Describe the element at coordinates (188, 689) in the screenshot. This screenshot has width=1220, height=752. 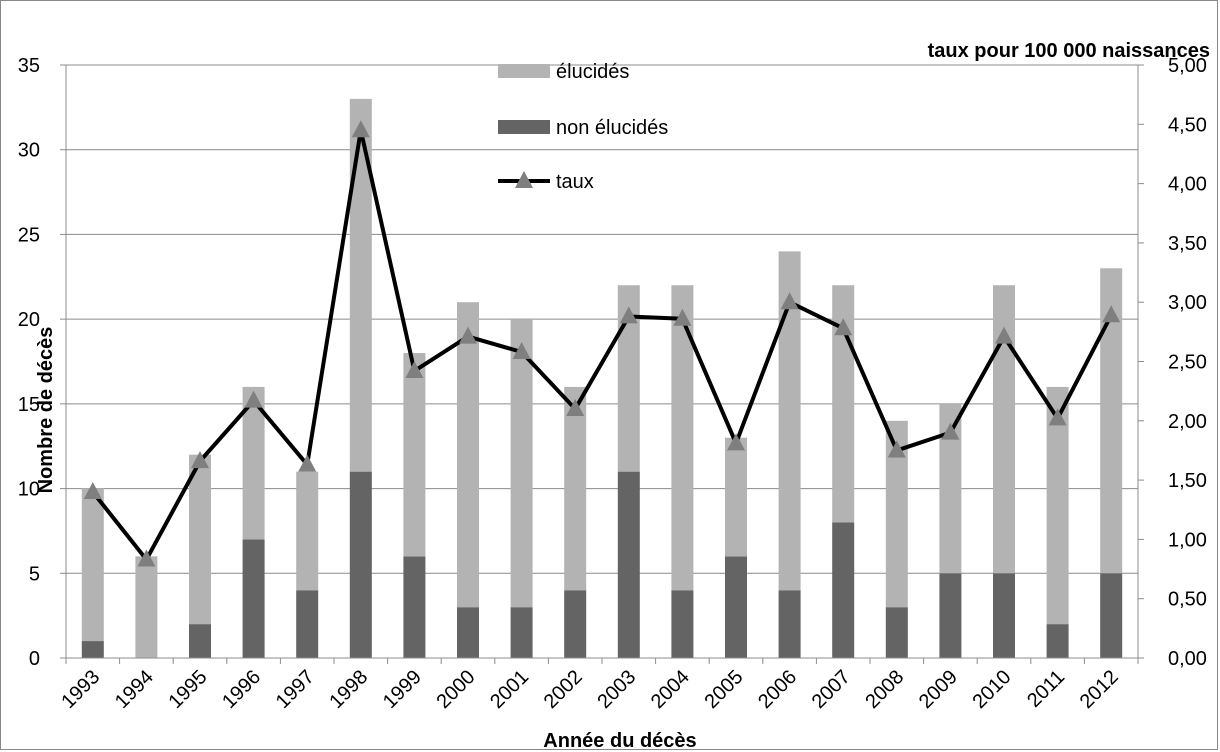
I see `x-tick-label: 1995` at that location.